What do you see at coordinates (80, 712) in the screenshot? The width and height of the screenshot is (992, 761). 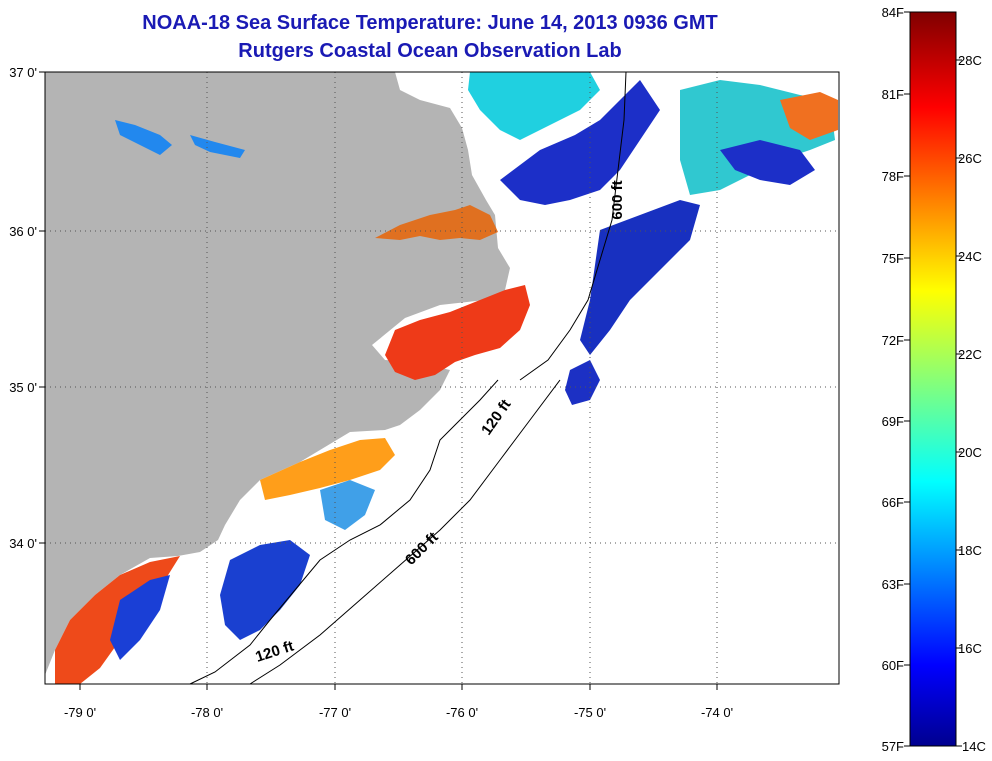 I see `lon-label: -79 0'` at bounding box center [80, 712].